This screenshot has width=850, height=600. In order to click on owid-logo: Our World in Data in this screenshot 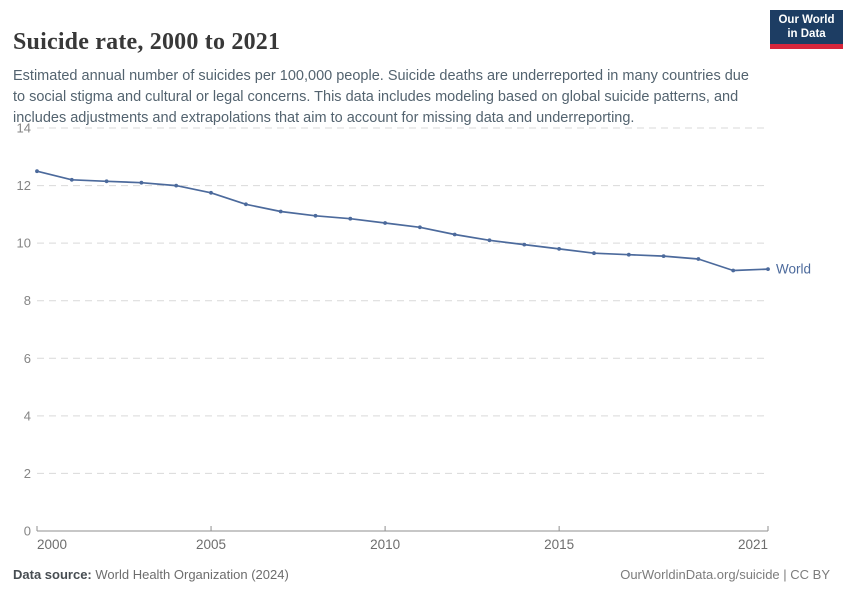, I will do `click(806, 29)`.